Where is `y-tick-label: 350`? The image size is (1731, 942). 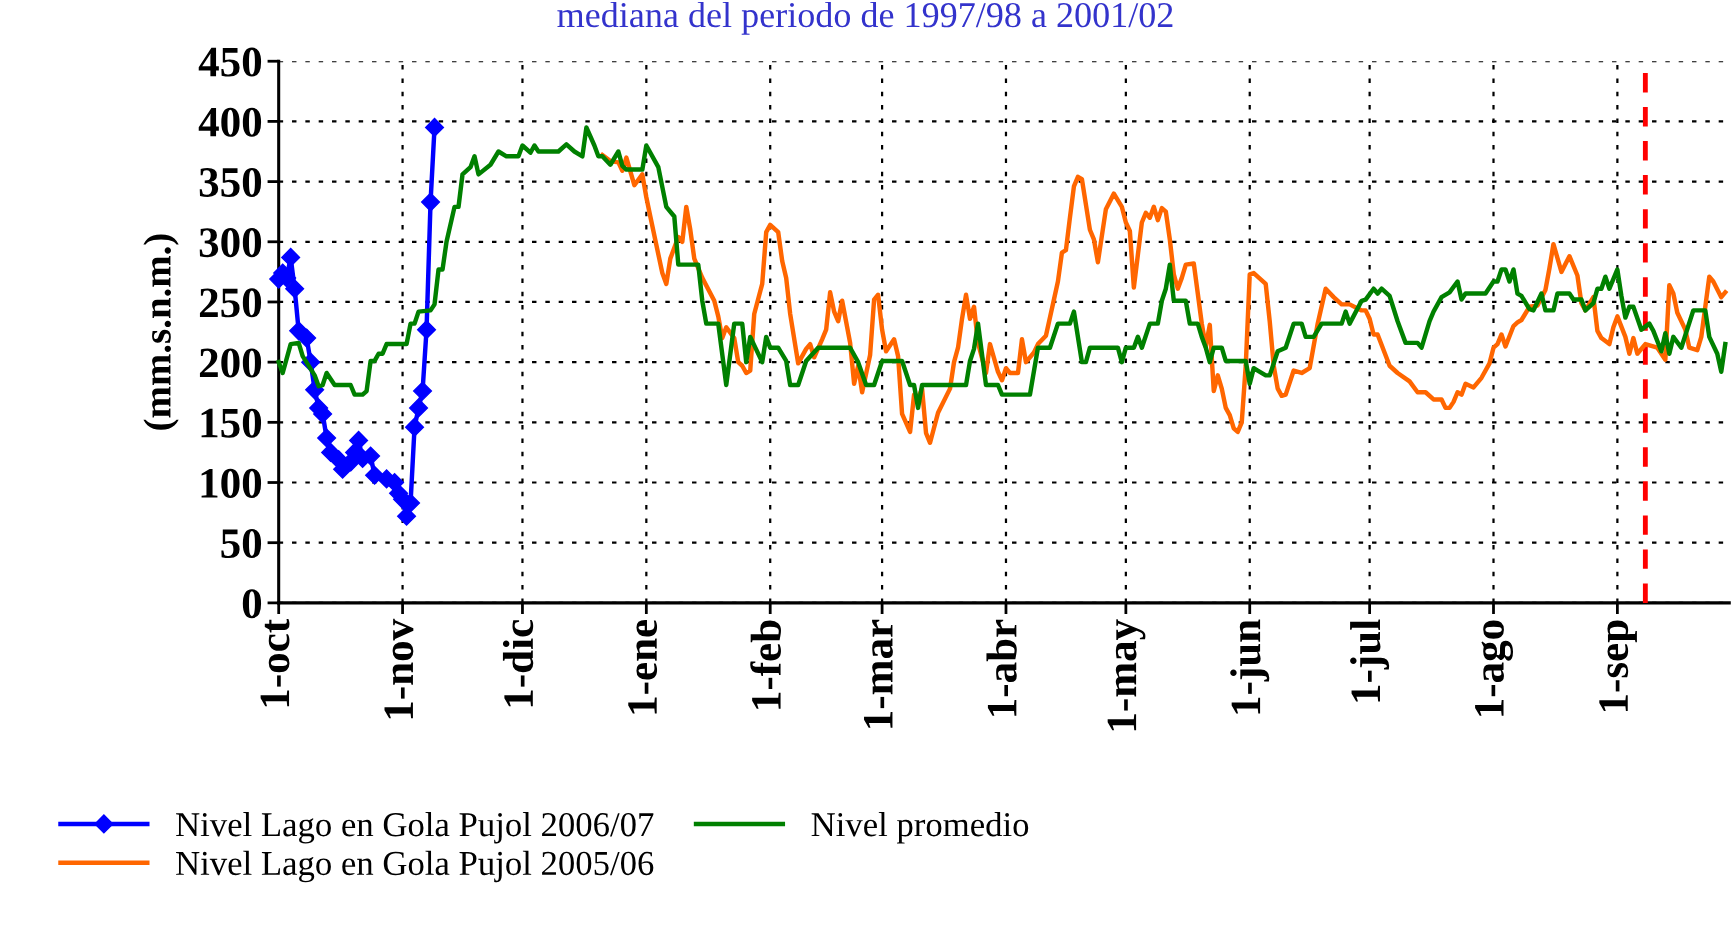 y-tick-label: 350 is located at coordinates (230, 182).